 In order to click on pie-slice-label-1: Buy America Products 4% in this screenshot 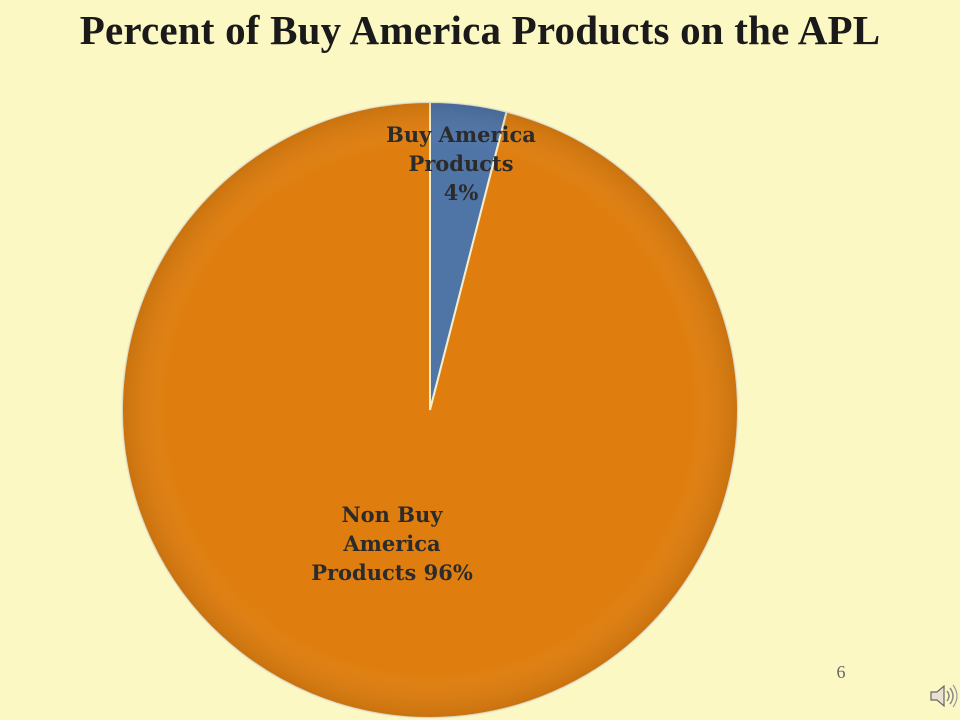, I will do `click(461, 163)`.